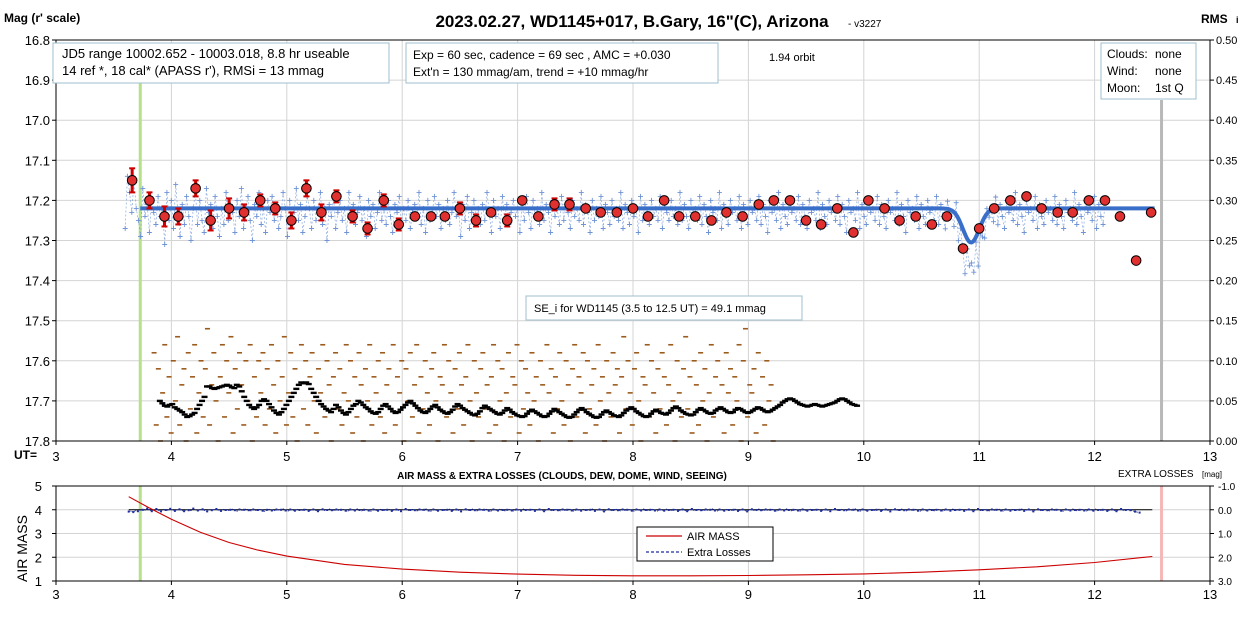 The image size is (1252, 618). I want to click on lower-x-tick-label: 10, so click(864, 594).